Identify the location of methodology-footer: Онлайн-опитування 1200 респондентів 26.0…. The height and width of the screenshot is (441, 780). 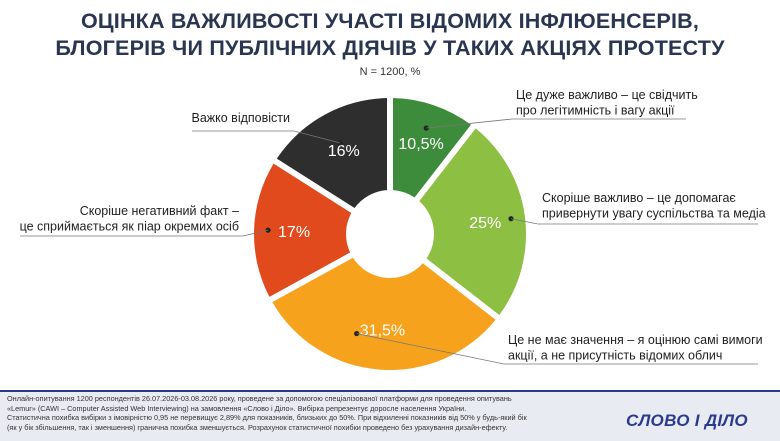
(390, 415).